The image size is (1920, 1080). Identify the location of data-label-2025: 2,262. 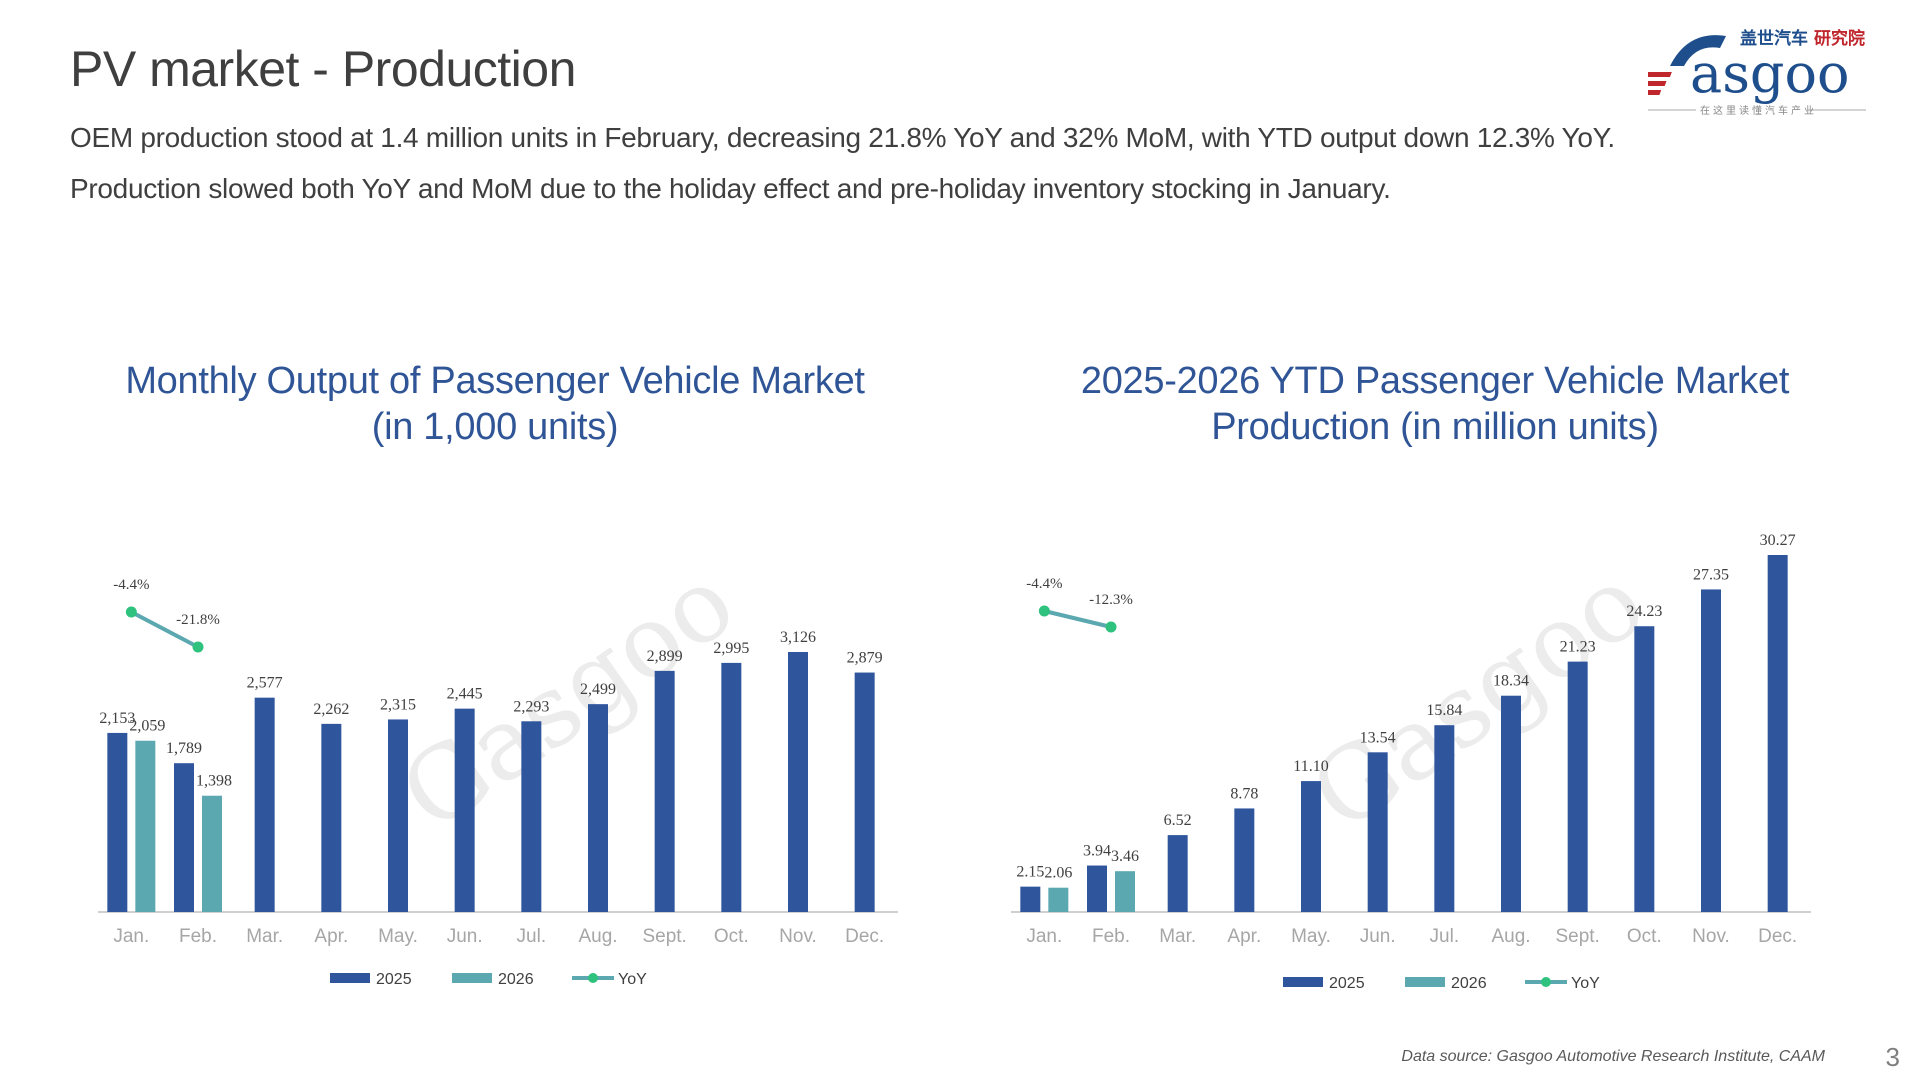
(331, 709).